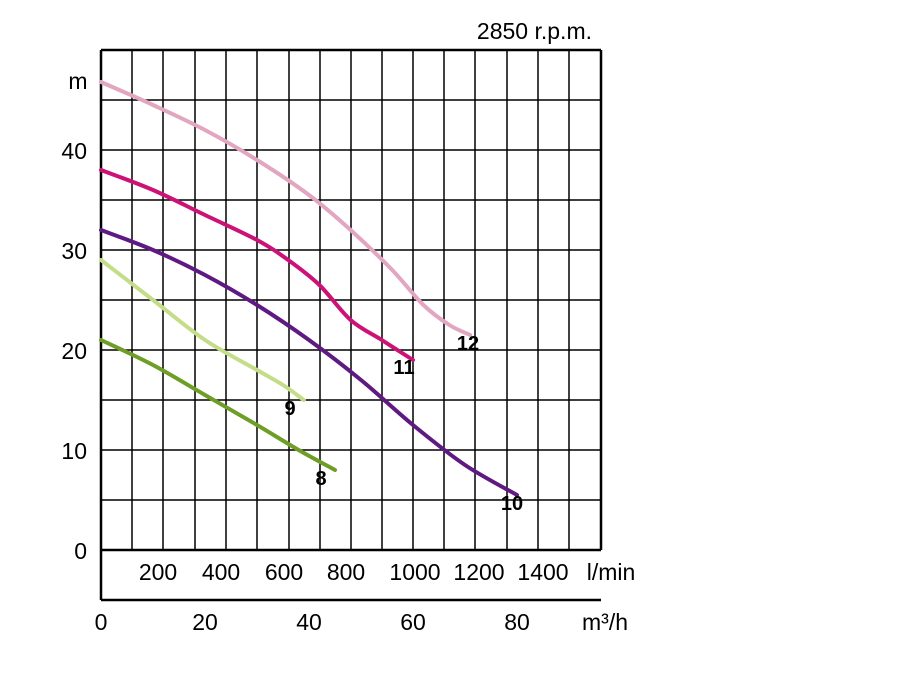  I want to click on x-tick-m3h-label: 60, so click(413, 622).